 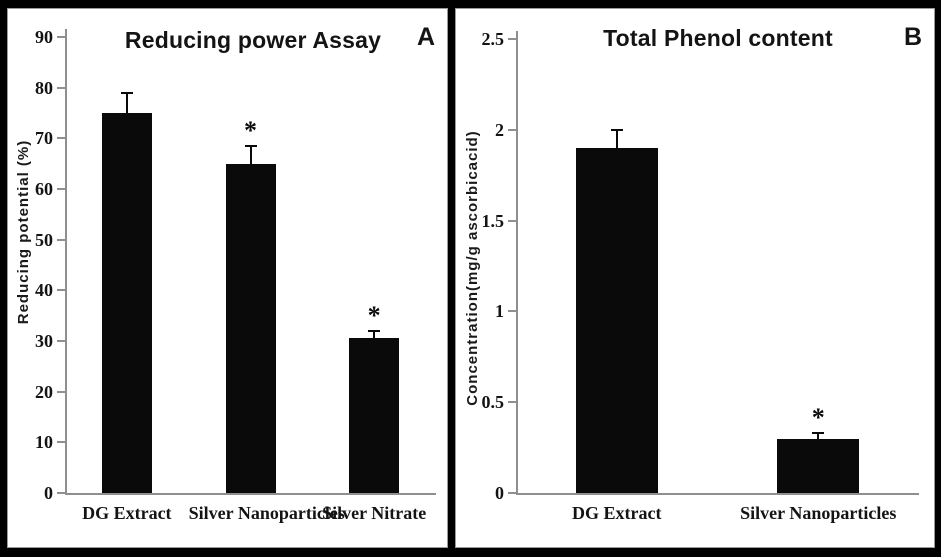 What do you see at coordinates (499, 311) in the screenshot?
I see `y-tick-label: 1` at bounding box center [499, 311].